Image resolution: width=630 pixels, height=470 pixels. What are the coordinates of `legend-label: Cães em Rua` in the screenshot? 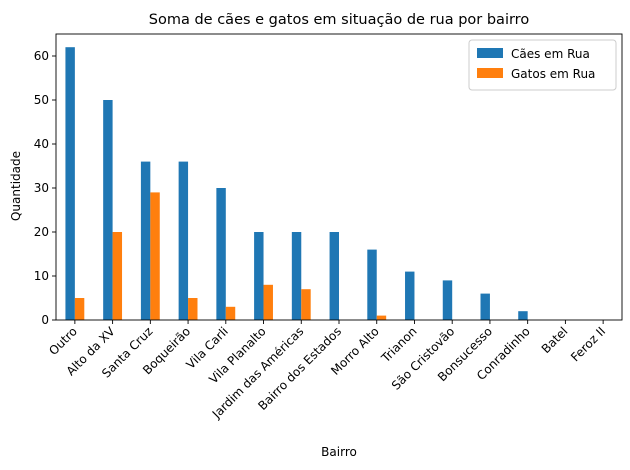 It's located at (550, 54).